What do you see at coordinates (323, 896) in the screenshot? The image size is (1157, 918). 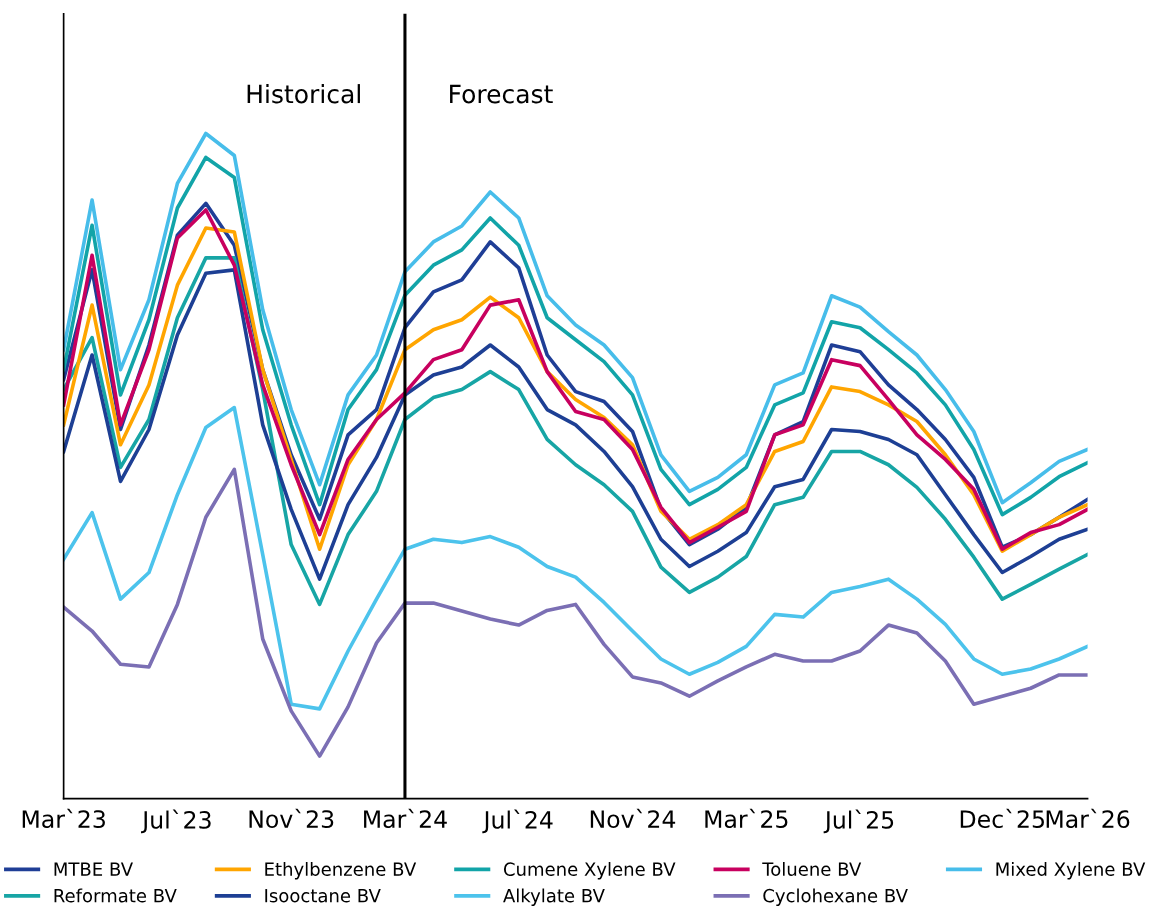 I see `legend-label: Isooctane BV` at bounding box center [323, 896].